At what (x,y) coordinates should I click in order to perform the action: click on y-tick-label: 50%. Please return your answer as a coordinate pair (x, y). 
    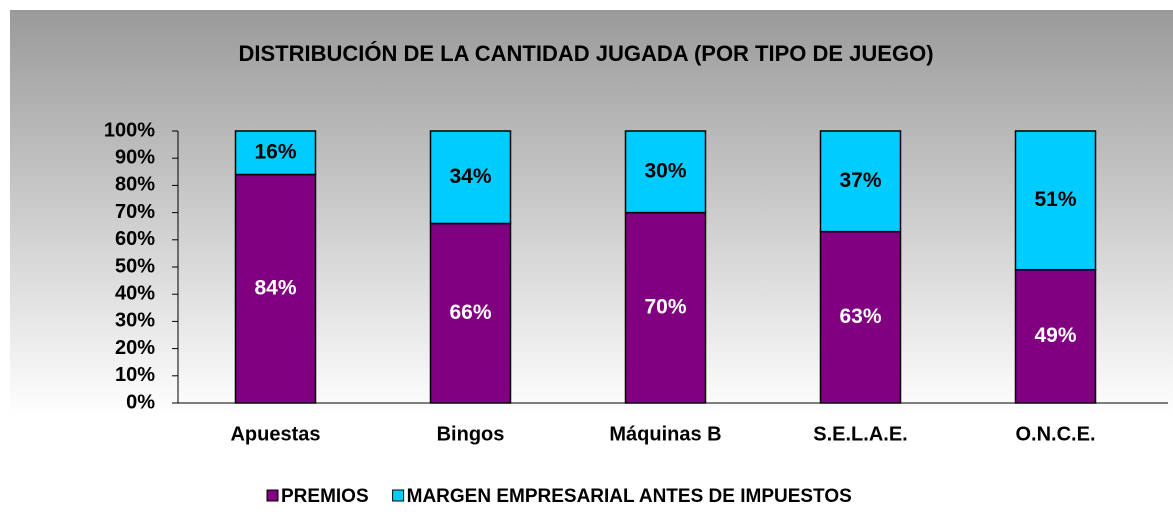
    Looking at the image, I should click on (135, 266).